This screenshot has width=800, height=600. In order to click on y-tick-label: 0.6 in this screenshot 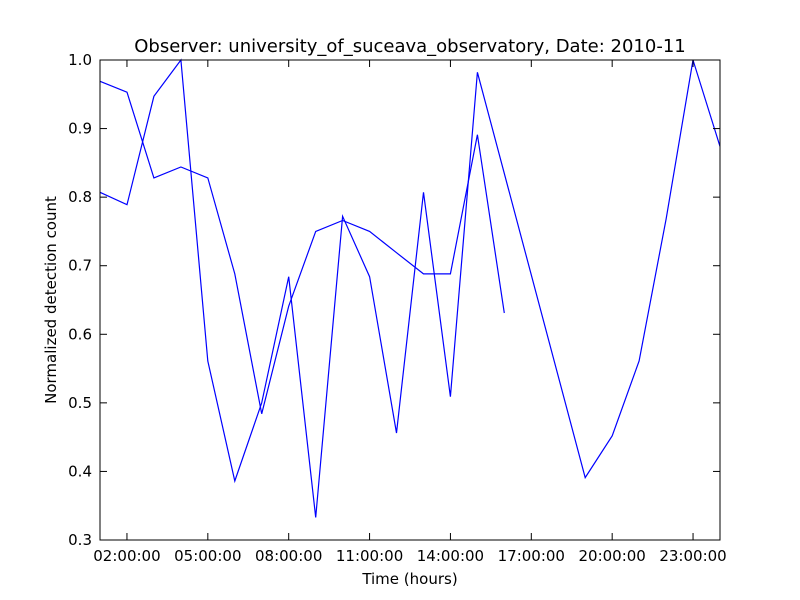, I will do `click(80, 334)`.